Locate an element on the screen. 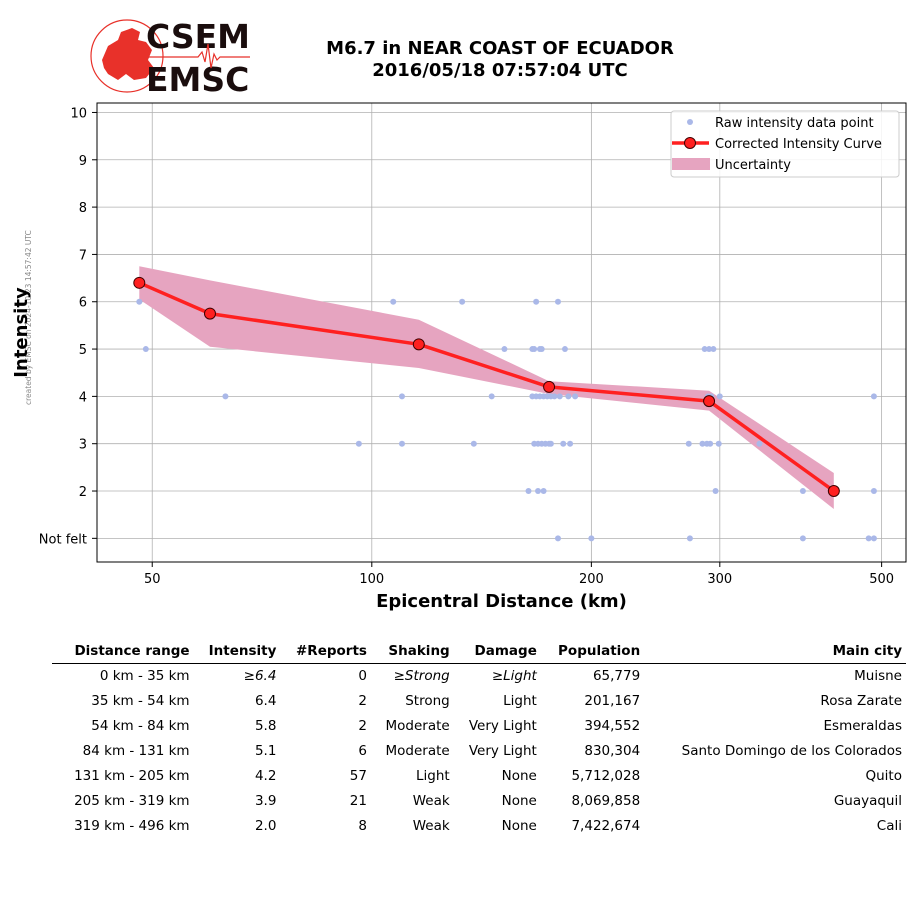  y-tick-label: Not felt is located at coordinates (63, 539).